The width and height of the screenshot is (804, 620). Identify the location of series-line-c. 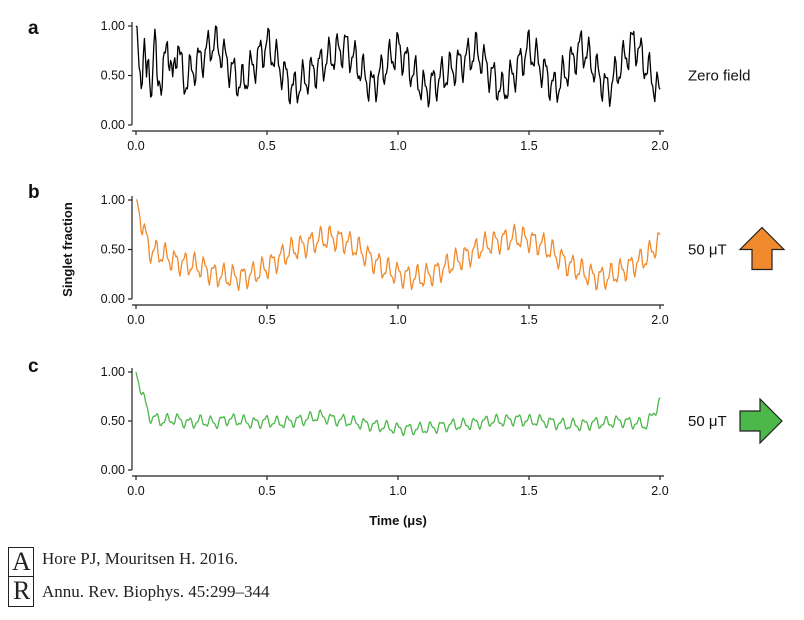
(398, 404).